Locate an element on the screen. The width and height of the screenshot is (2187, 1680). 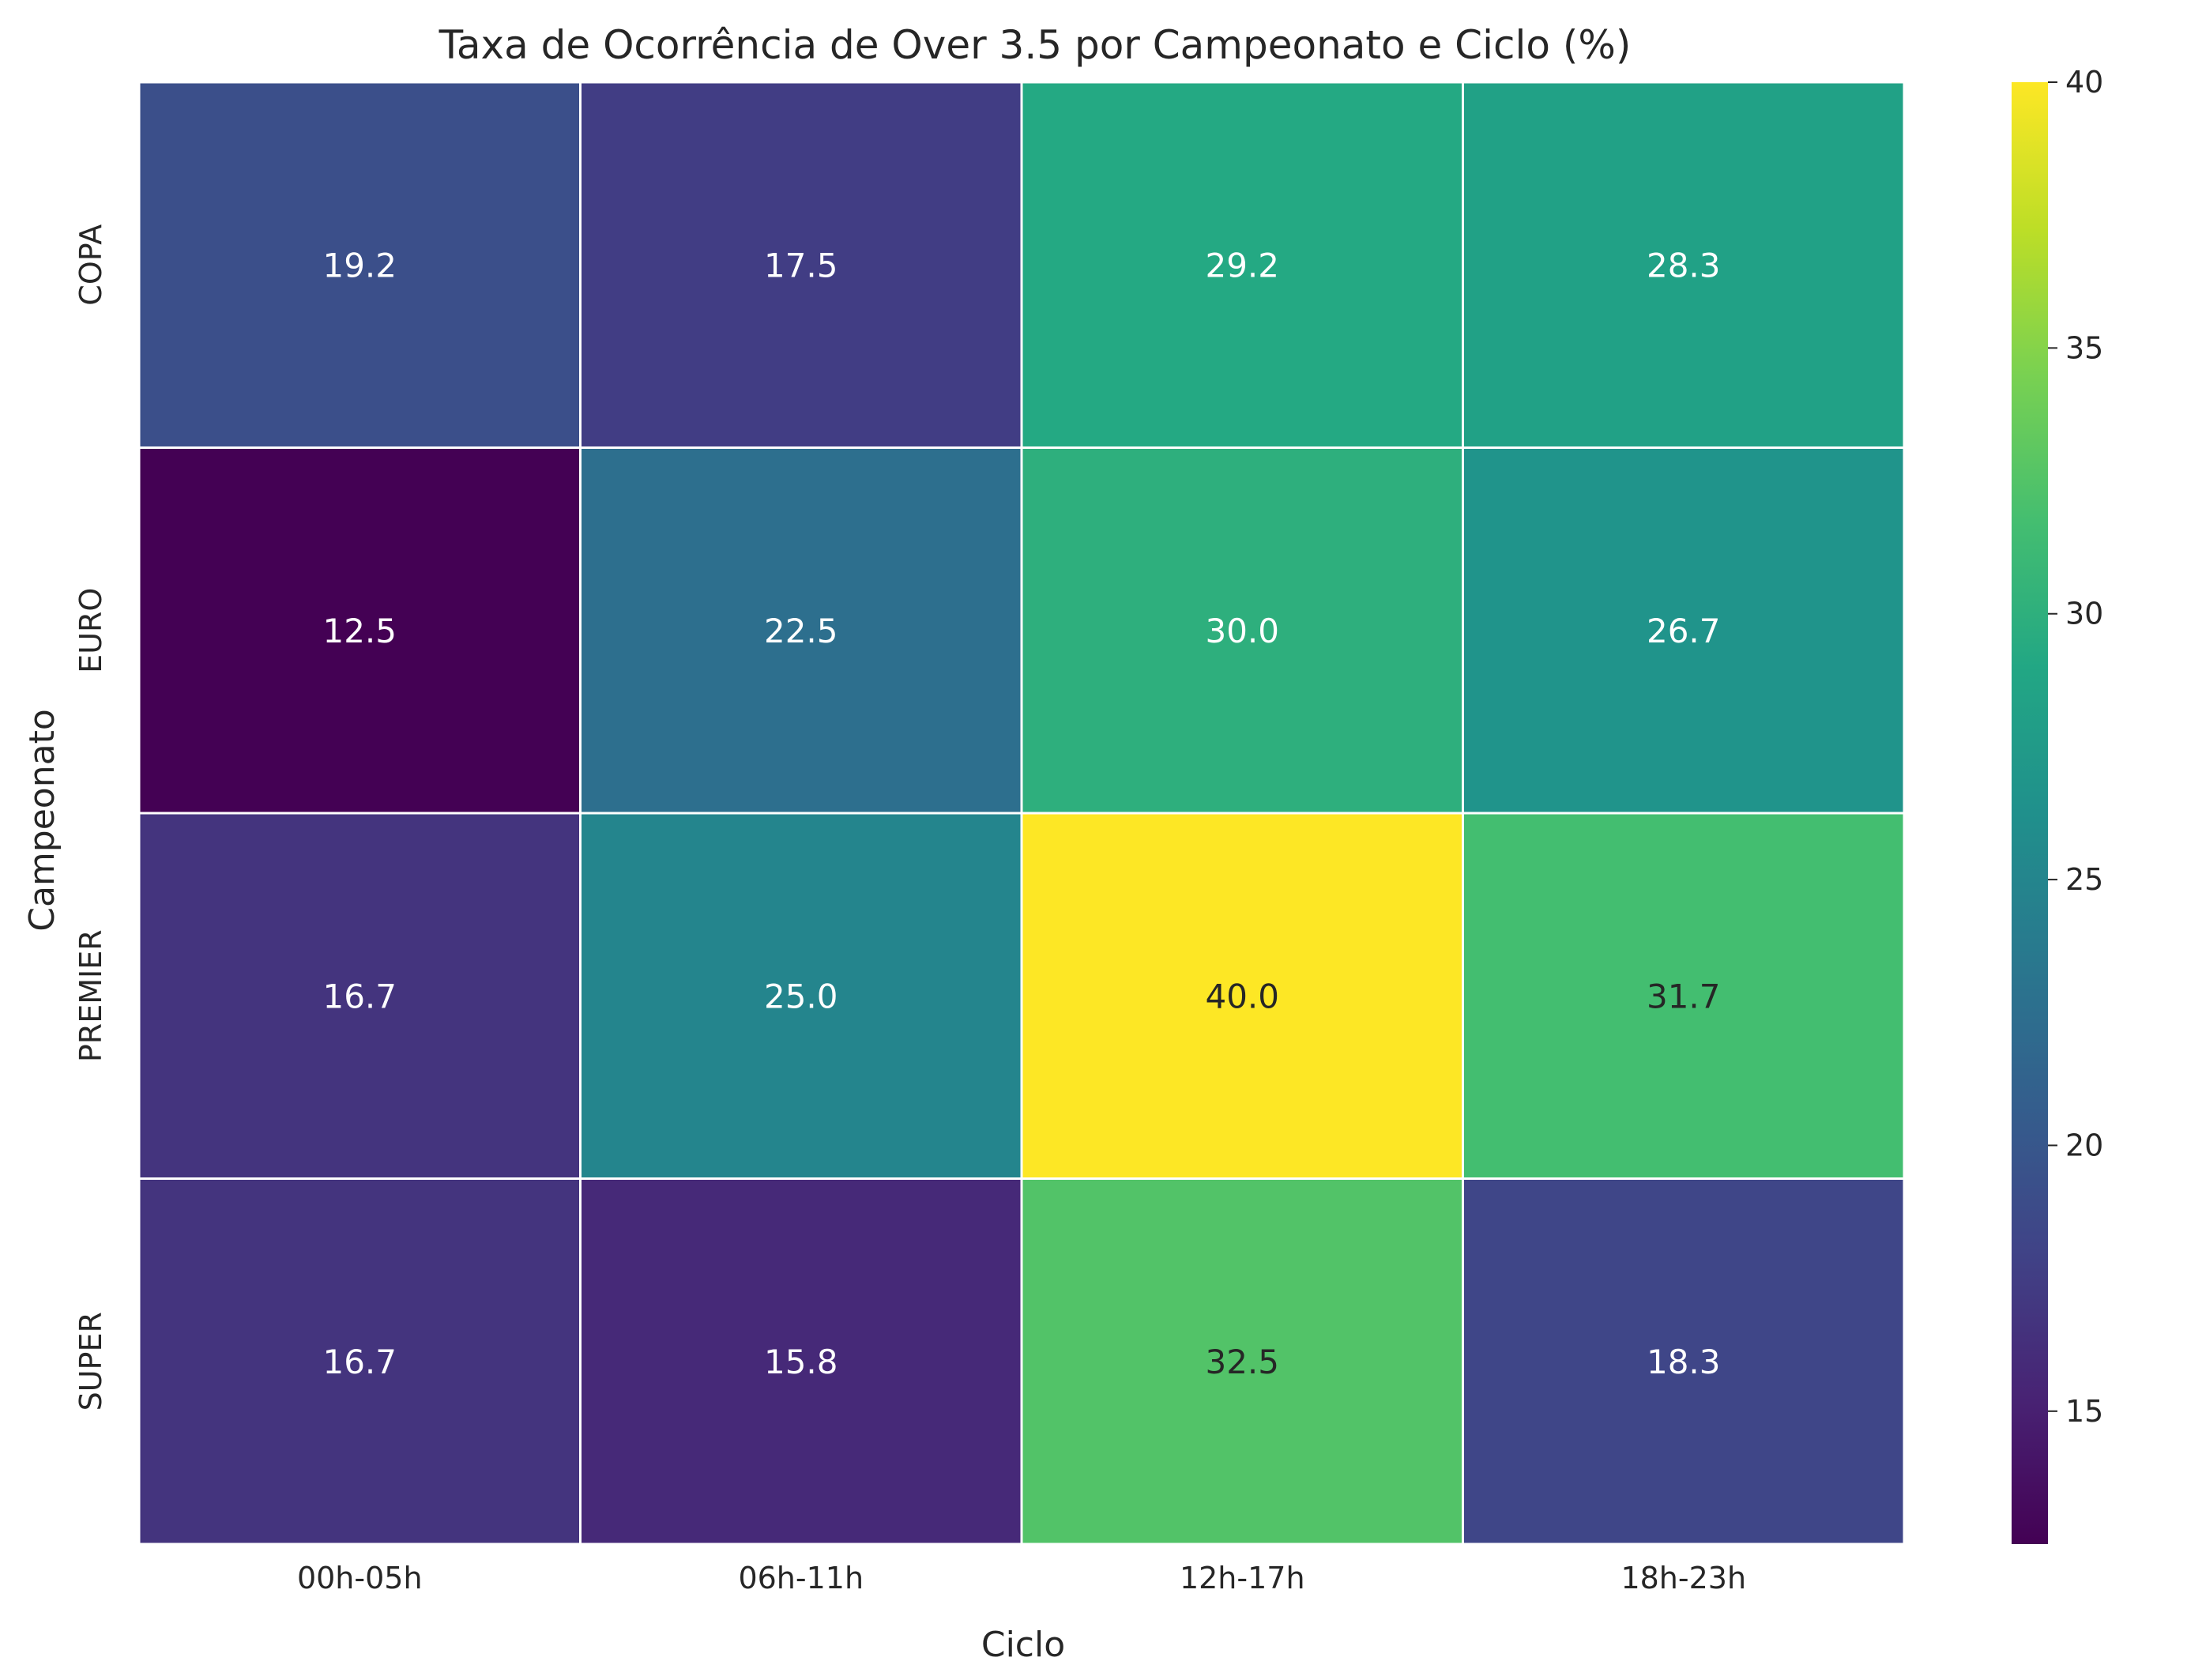
x-tick-label: 00h-05h is located at coordinates (360, 1578).